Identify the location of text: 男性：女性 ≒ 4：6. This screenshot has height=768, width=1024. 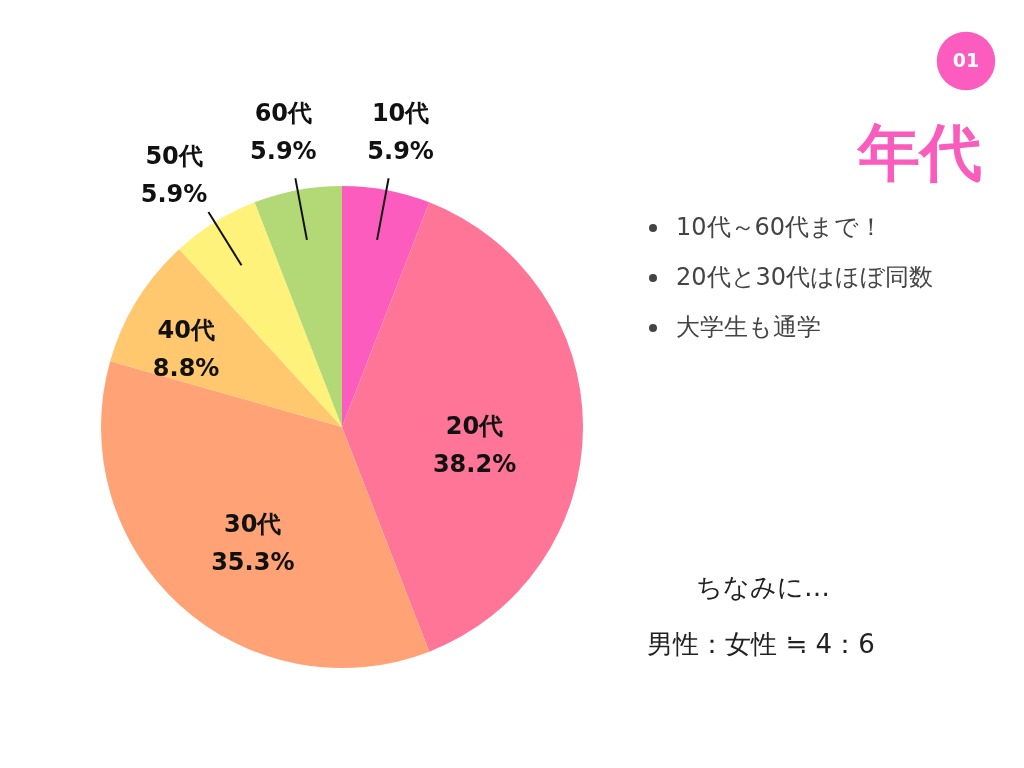
(761, 644).